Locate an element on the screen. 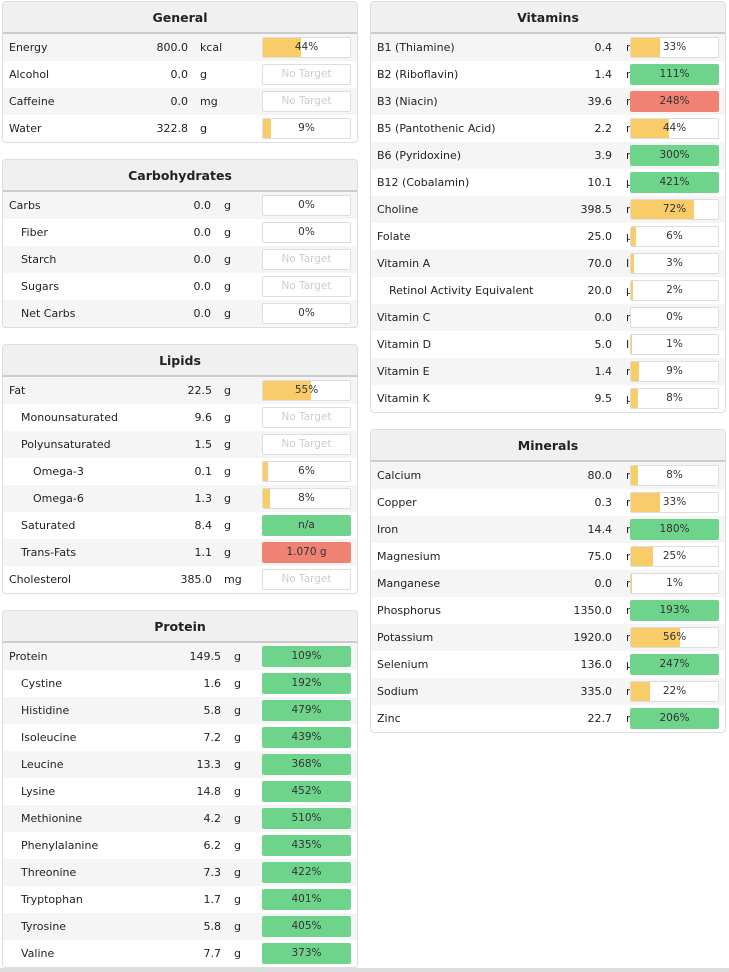 This screenshot has width=729, height=972. nutrient-amount: 2.2 is located at coordinates (603, 128).